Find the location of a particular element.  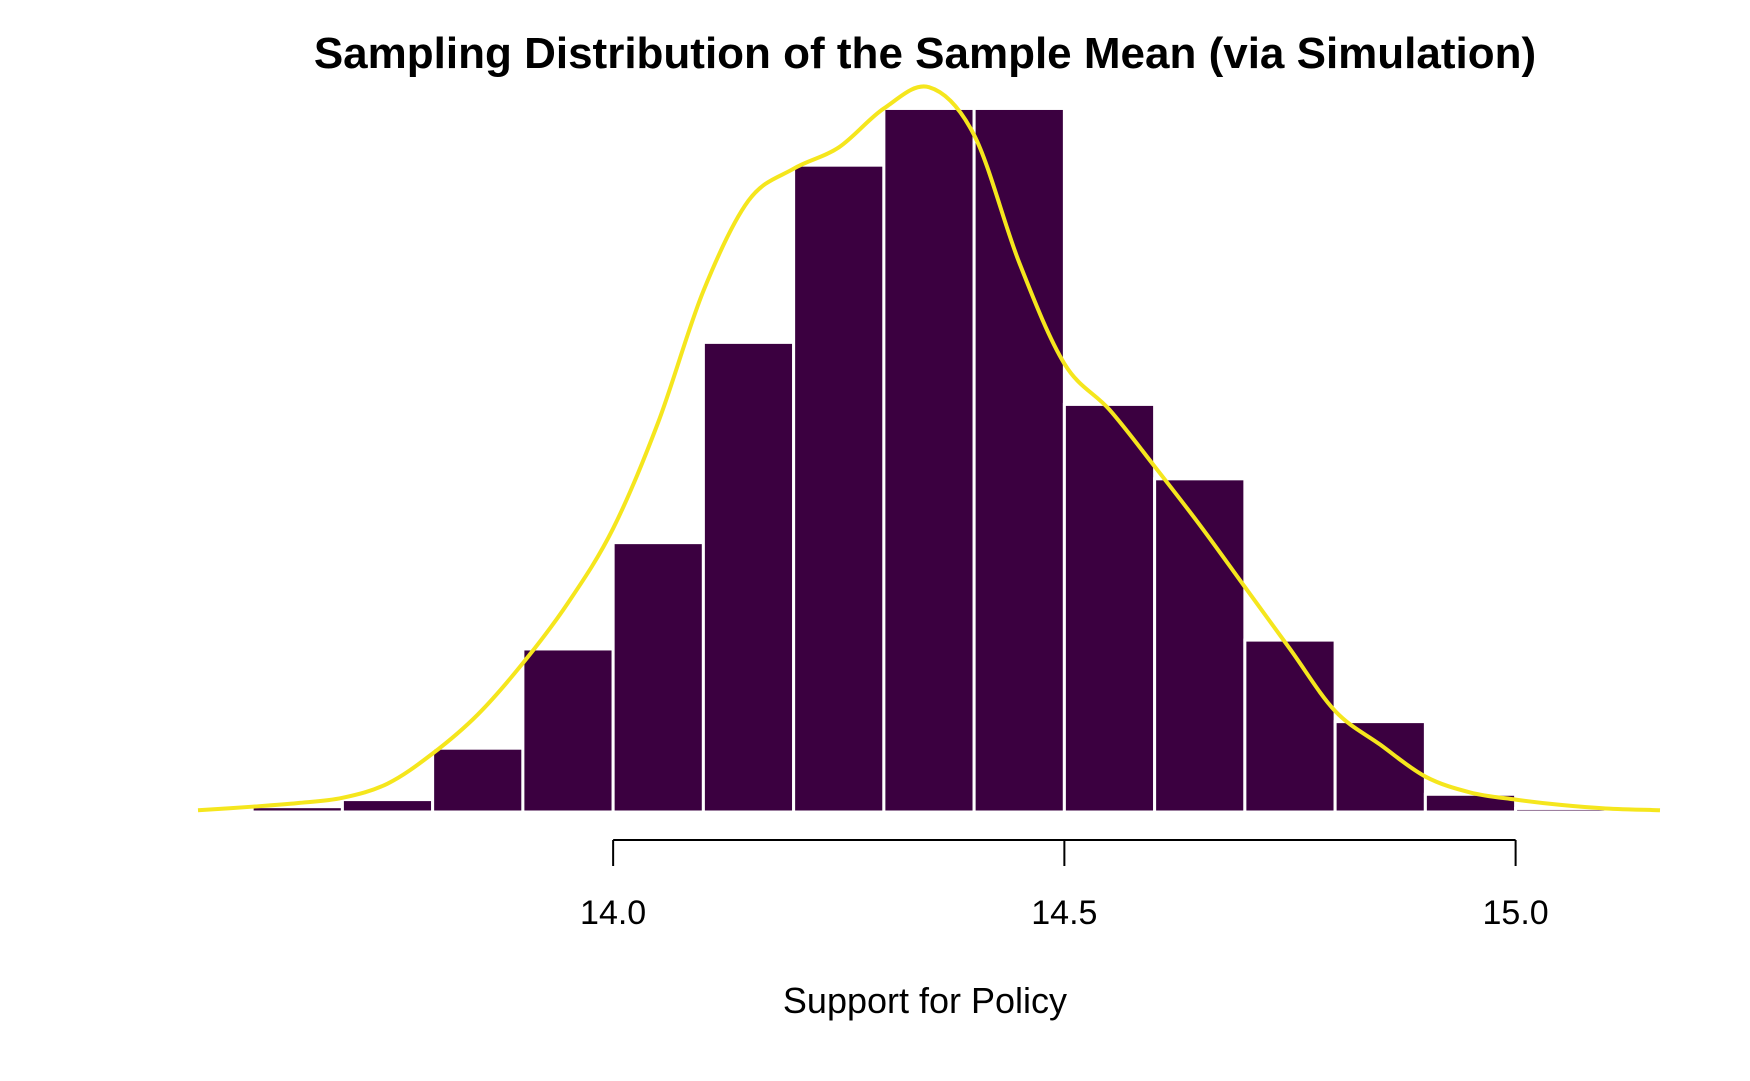

x-tick-label-0: 14.0 is located at coordinates (613, 913).